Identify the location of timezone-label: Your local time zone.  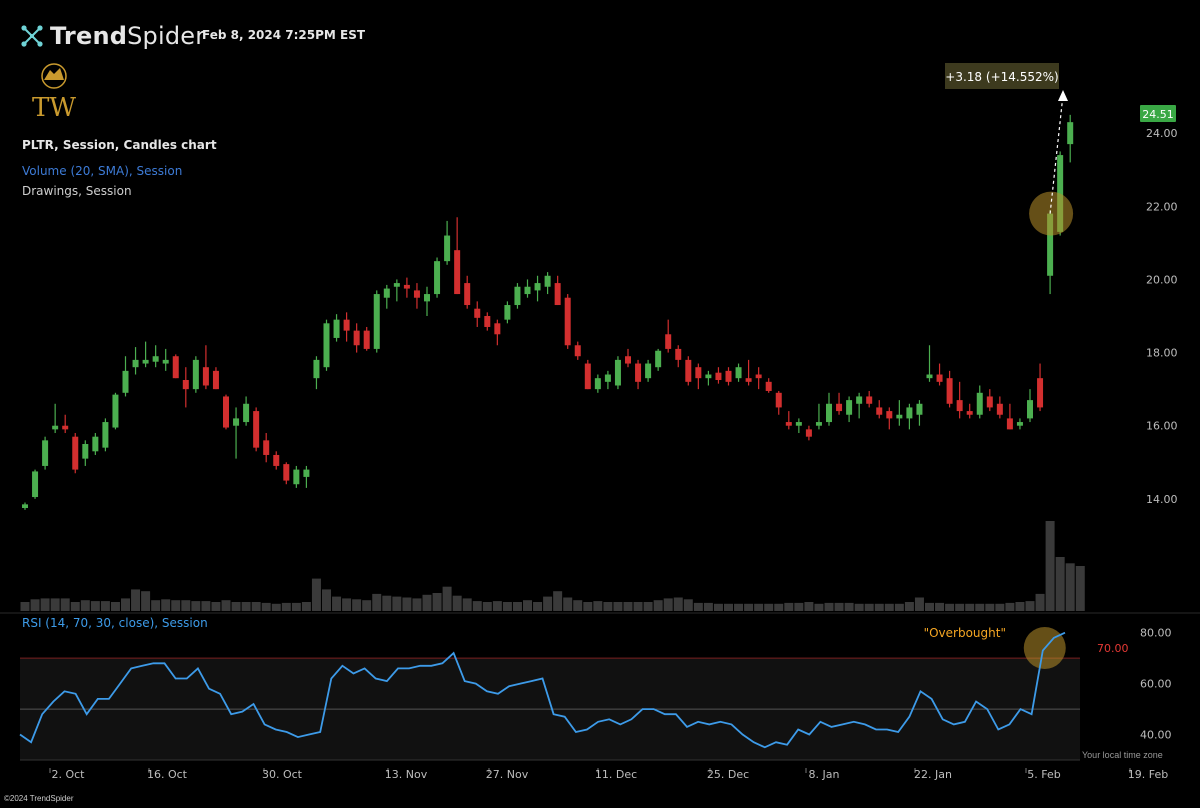
(1122, 755).